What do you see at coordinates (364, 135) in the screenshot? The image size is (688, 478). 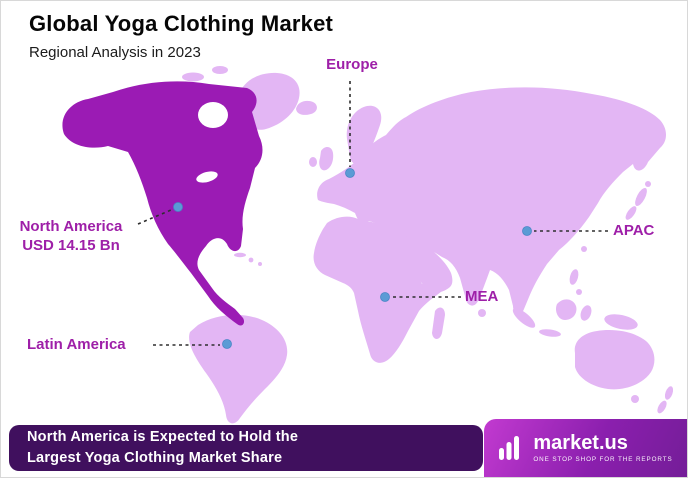 I see `landmass-scandinavia` at bounding box center [364, 135].